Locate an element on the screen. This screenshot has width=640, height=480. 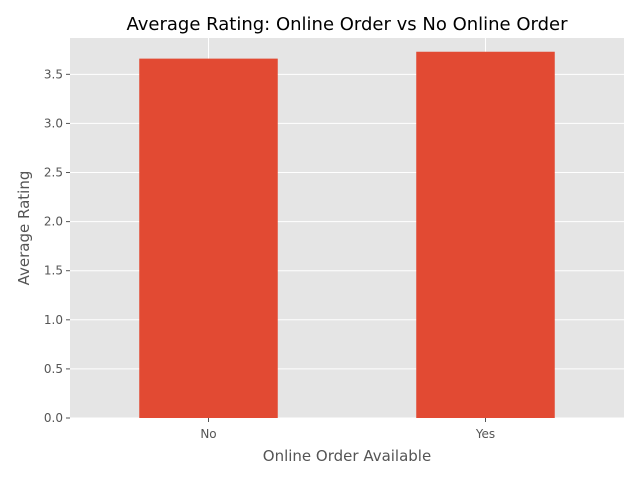
y-tick-label: 0.5 is located at coordinates (53, 369).